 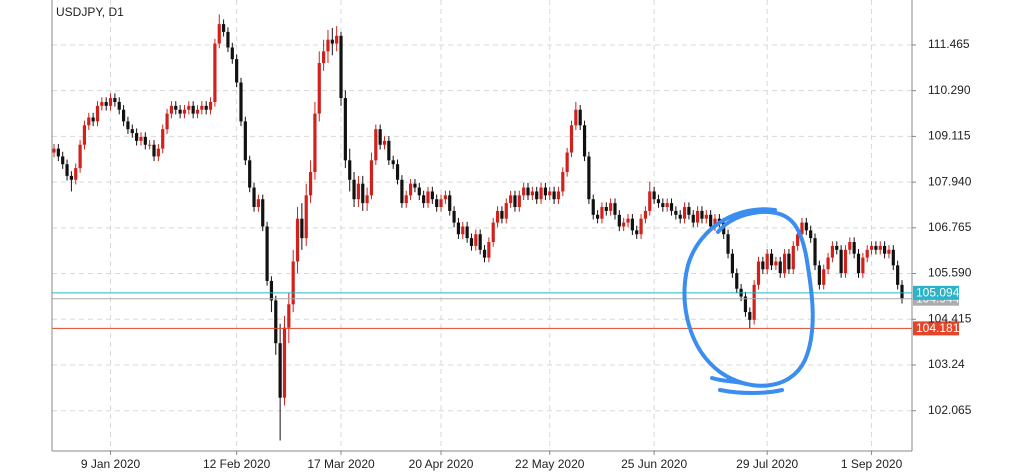 What do you see at coordinates (654, 464) in the screenshot?
I see `x-tick-label: 25 Jun 2020` at bounding box center [654, 464].